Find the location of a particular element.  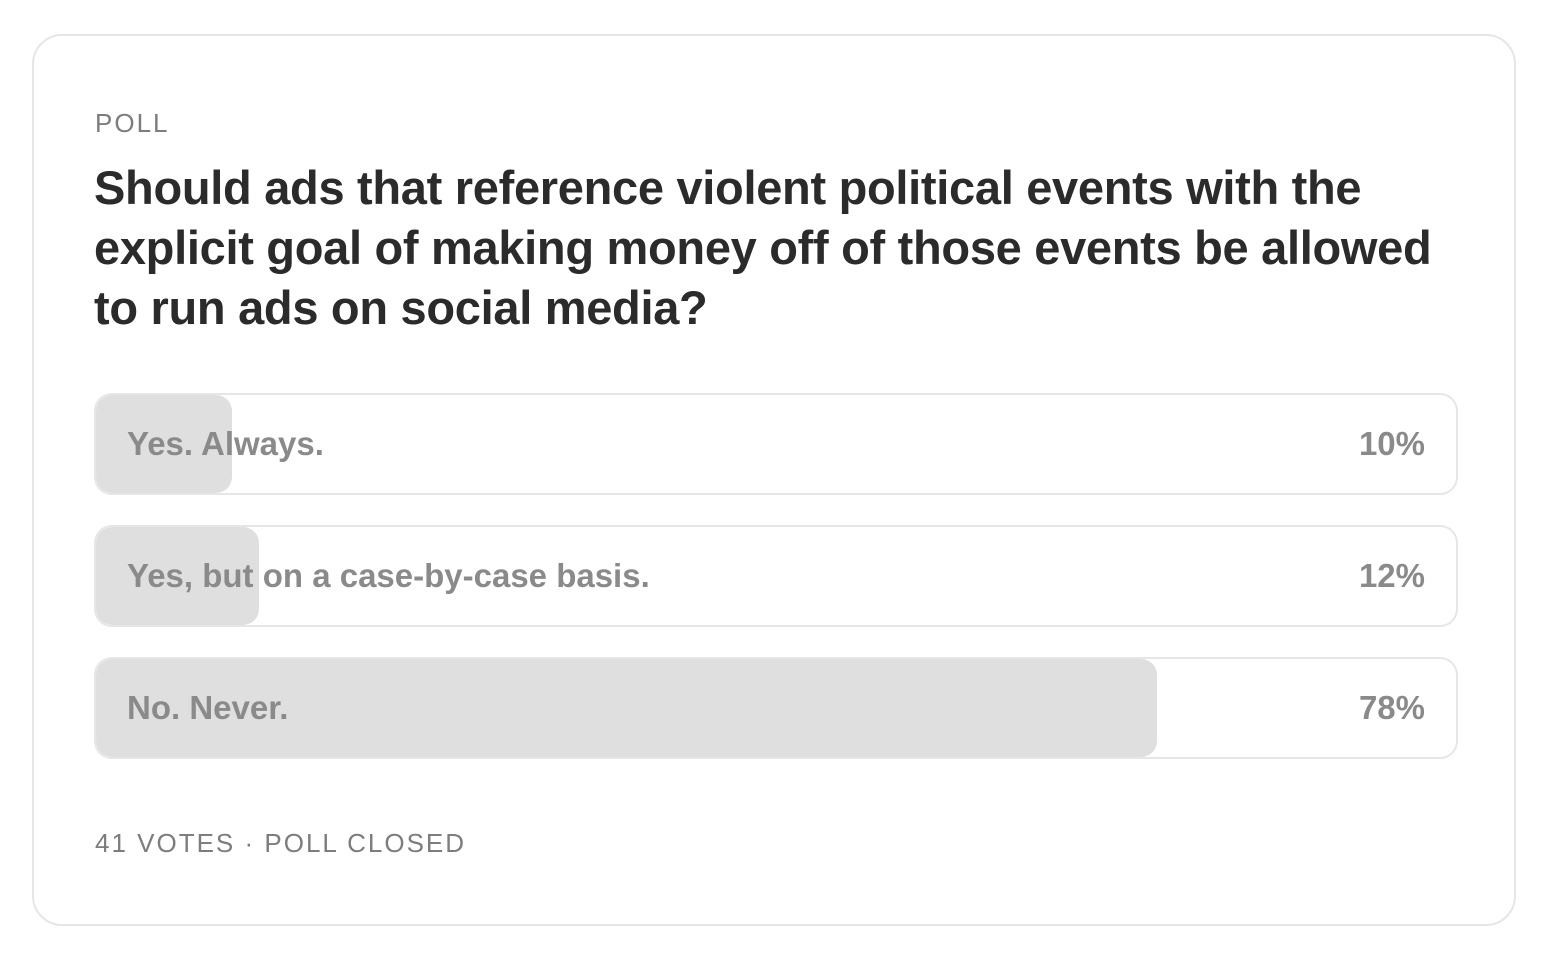

poll-option-yes-always: Yes. Always. 10% is located at coordinates (776, 444).